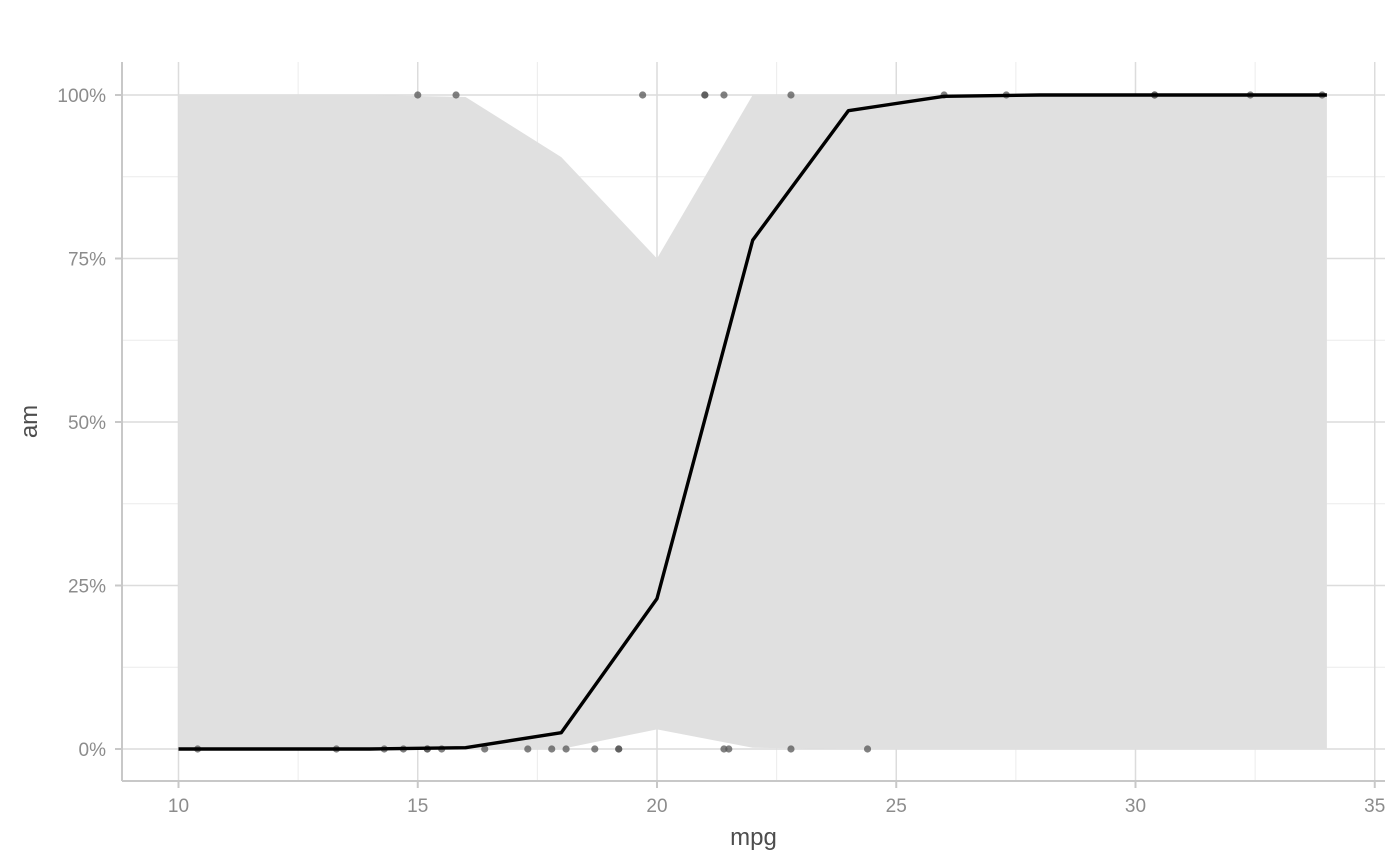 The height and width of the screenshot is (866, 1400). I want to click on x-tick-label: 35, so click(1374, 806).